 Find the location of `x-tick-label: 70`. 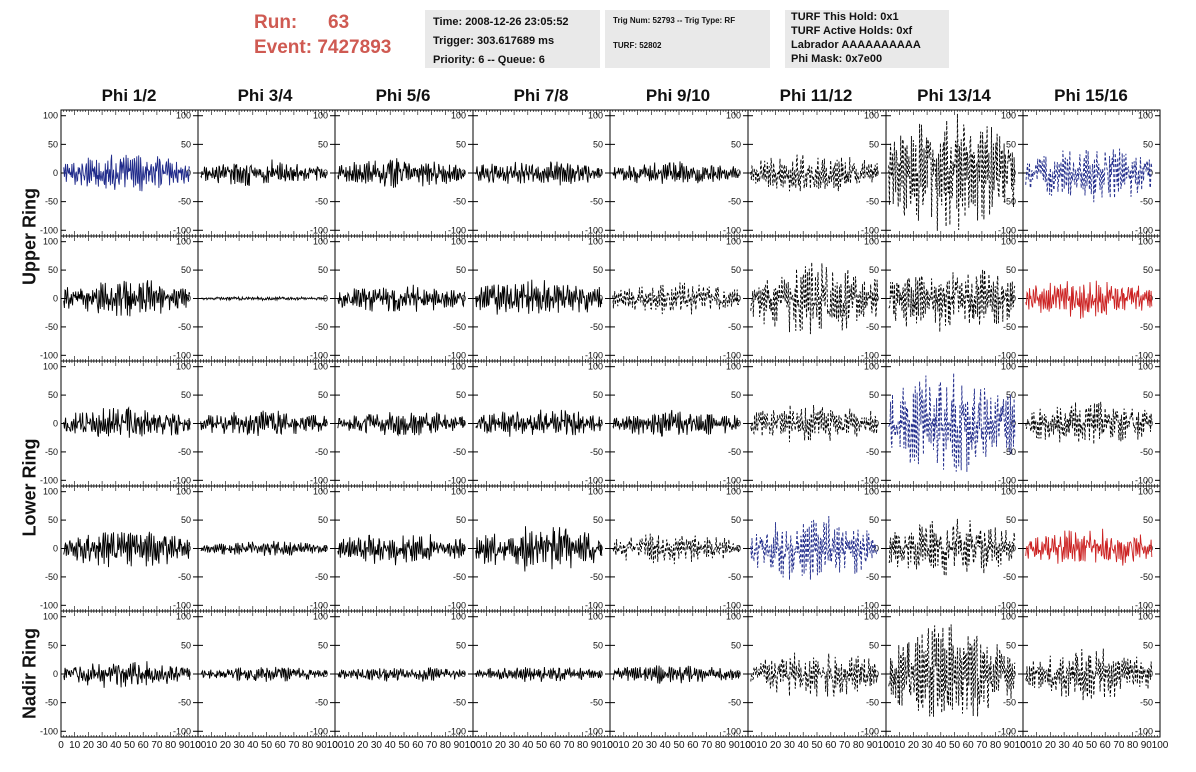

x-tick-label: 70 is located at coordinates (294, 745).